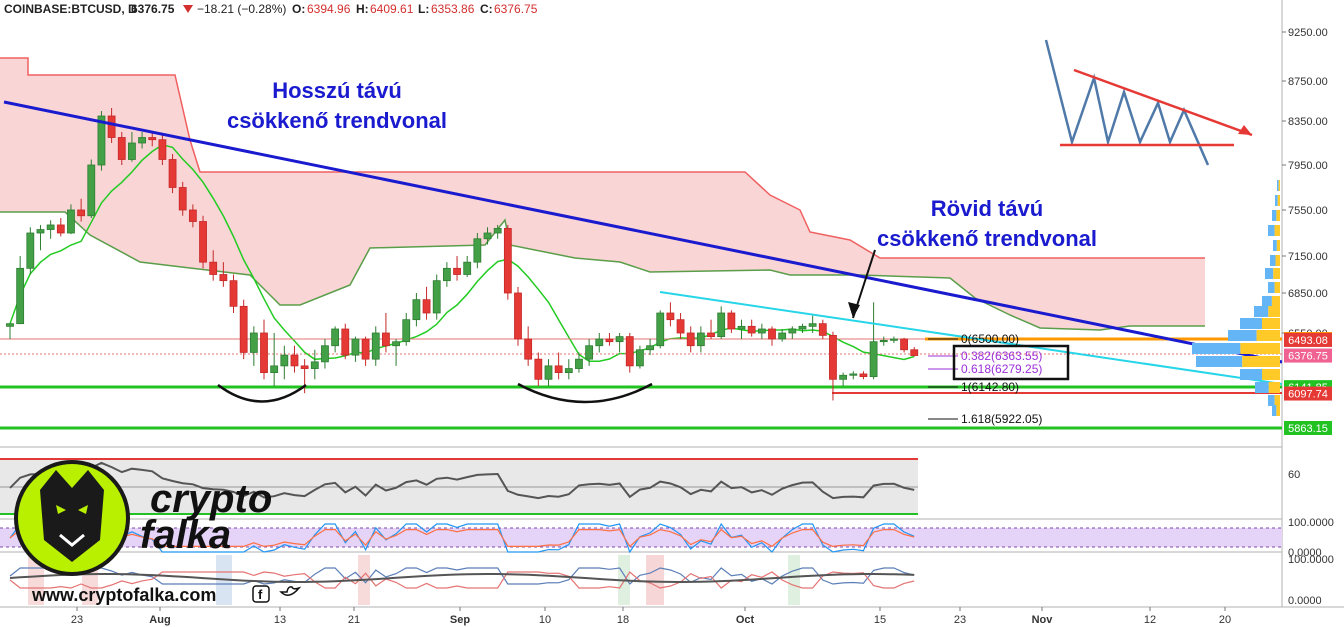 The width and height of the screenshot is (1344, 627). Describe the element at coordinates (1308, 82) in the screenshot. I see `y-tick-label: 8750.00` at that location.